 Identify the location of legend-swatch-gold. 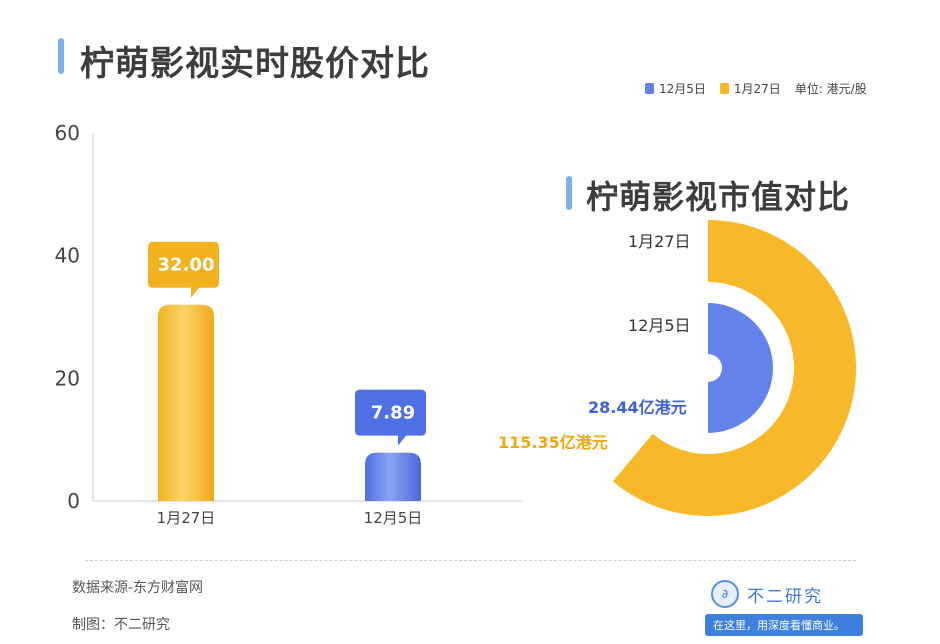
(724, 88).